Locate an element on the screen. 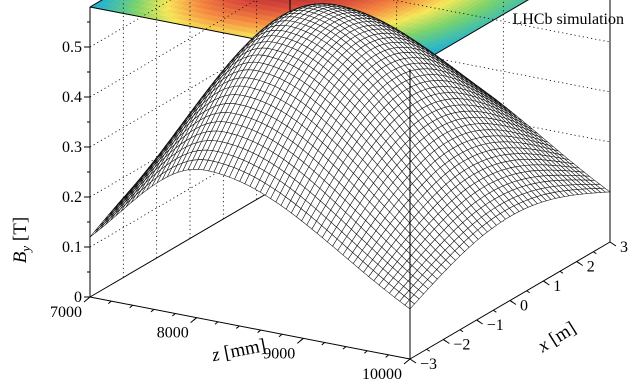 This screenshot has height=392, width=644. svg-text: By [T] is located at coordinates (21, 240).